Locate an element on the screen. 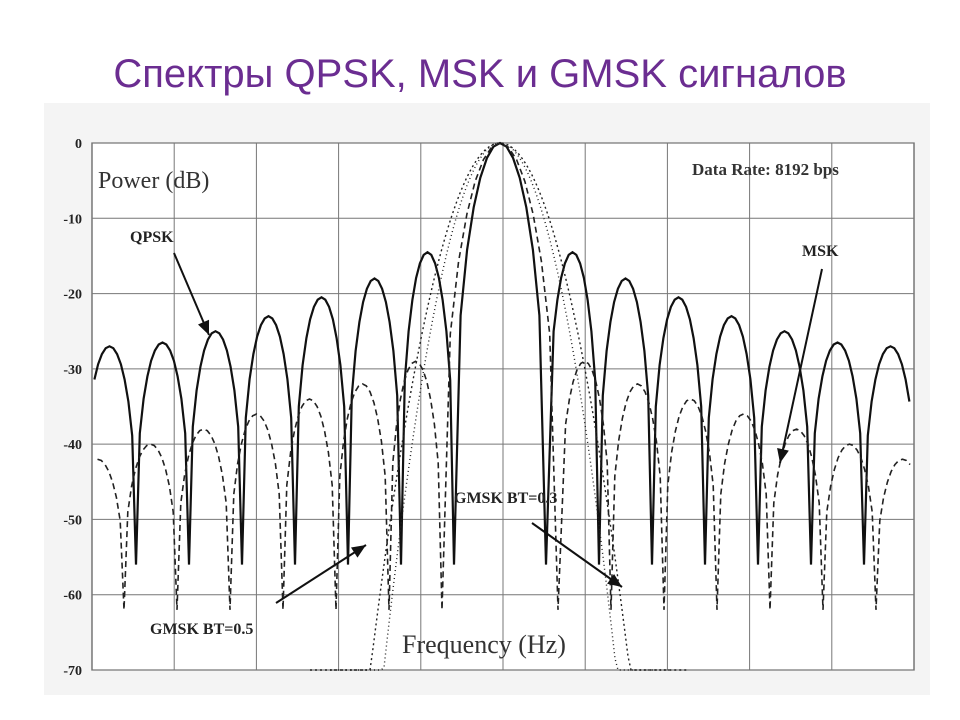 This screenshot has height=720, width=960. data-rate-label: Data Rate: 8192 bps is located at coordinates (765, 169).